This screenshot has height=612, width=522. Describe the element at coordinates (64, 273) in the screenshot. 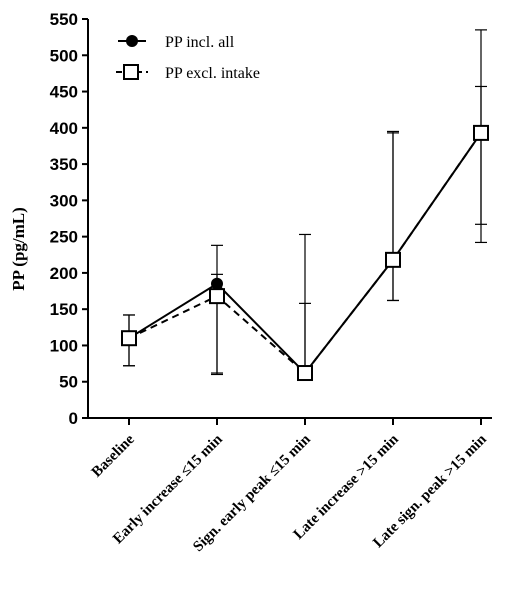

I see `y-tick-label: 200` at that location.